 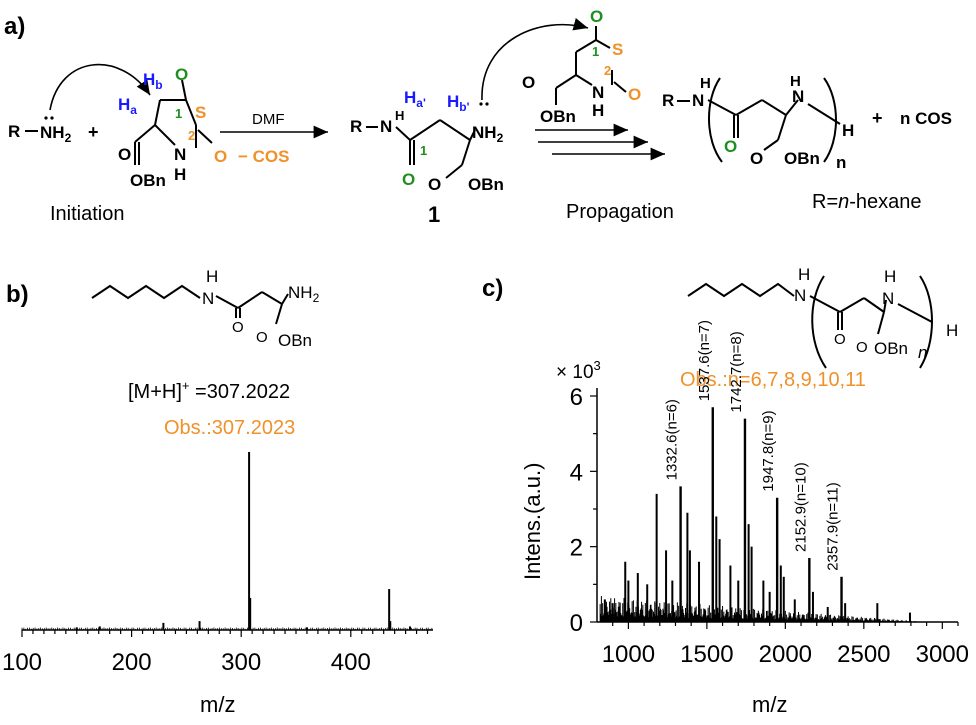 I want to click on byproduct-cos: − COS, so click(x=264, y=156).